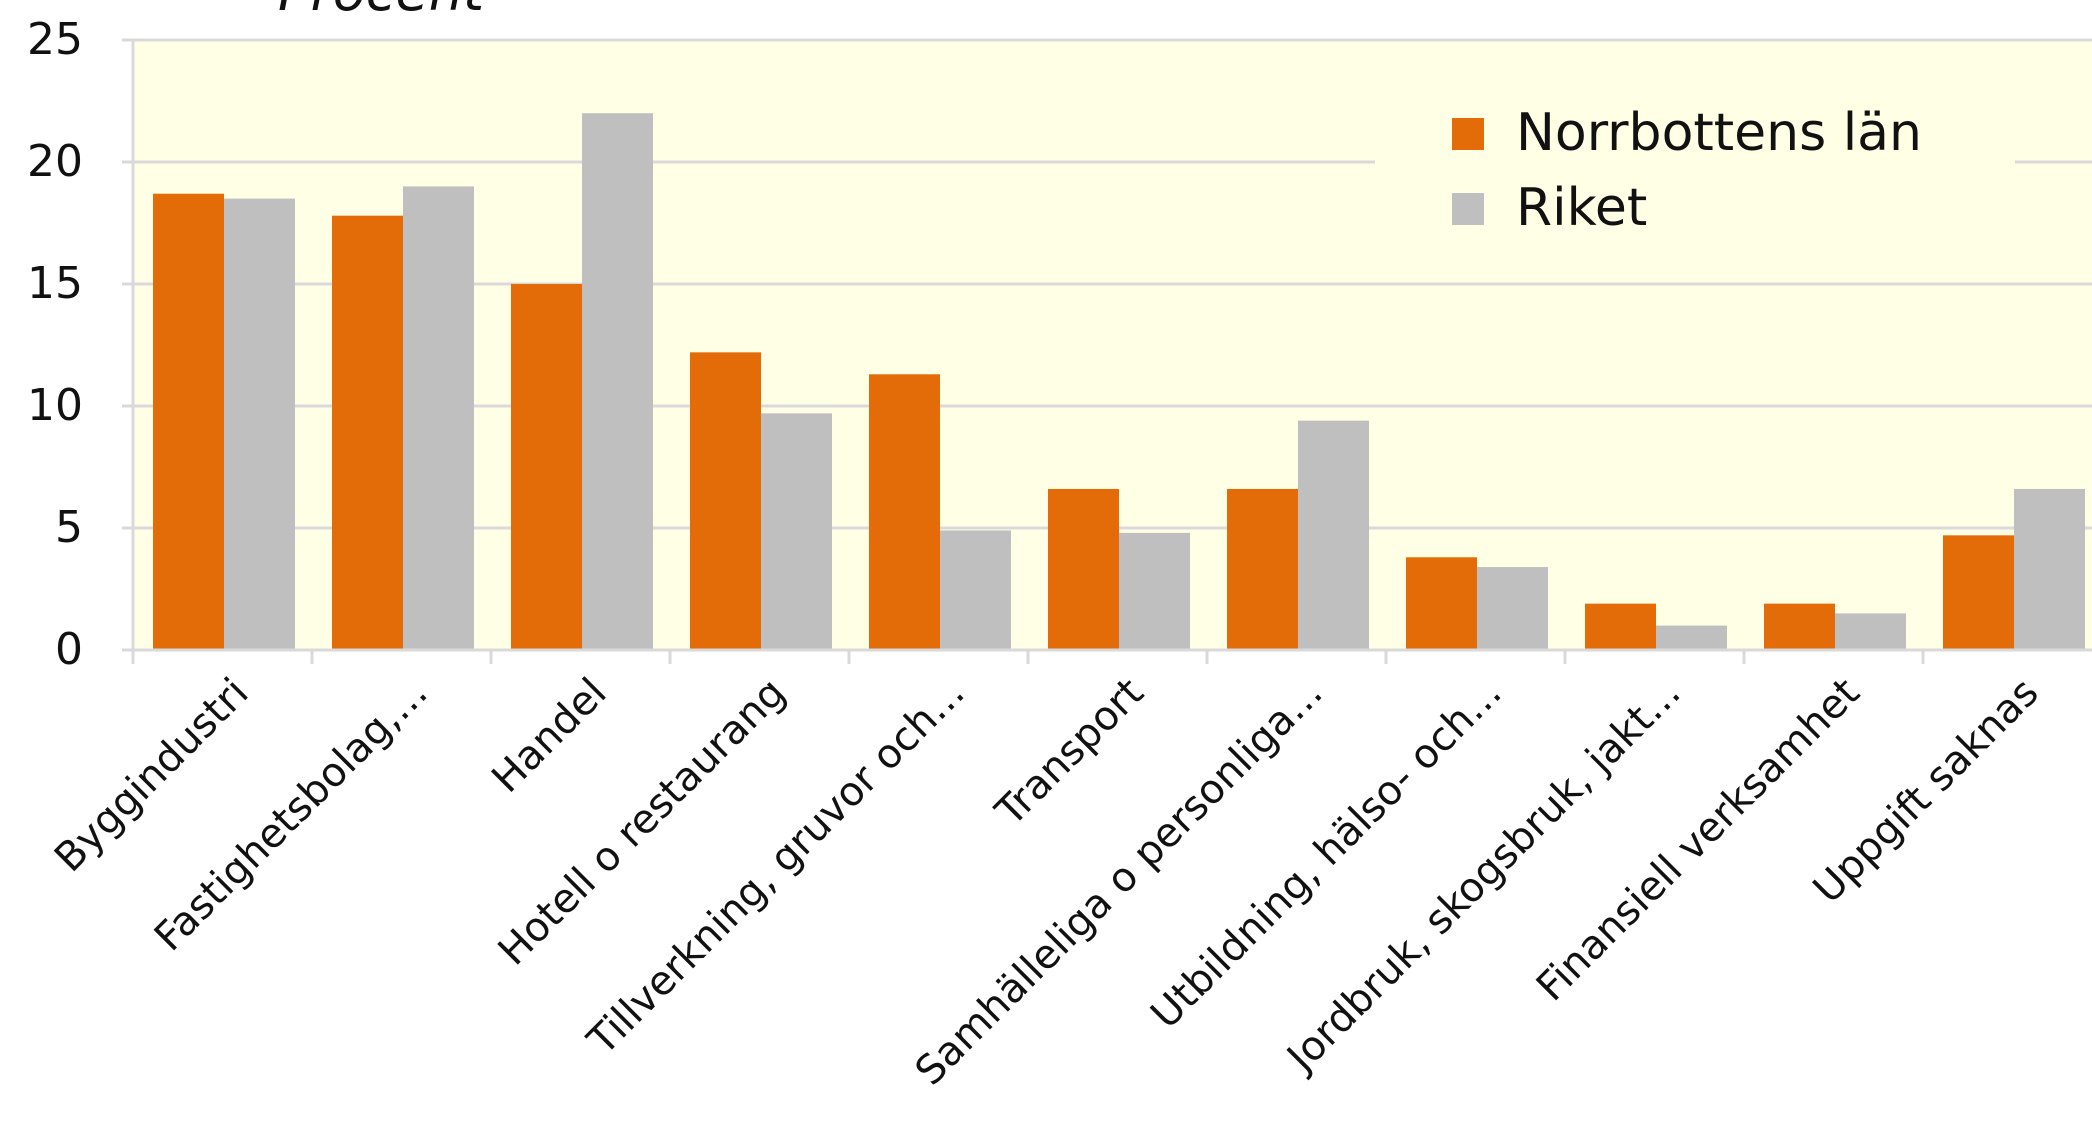  Describe the element at coordinates (1695, 165) in the screenshot. I see `legend-background` at that location.